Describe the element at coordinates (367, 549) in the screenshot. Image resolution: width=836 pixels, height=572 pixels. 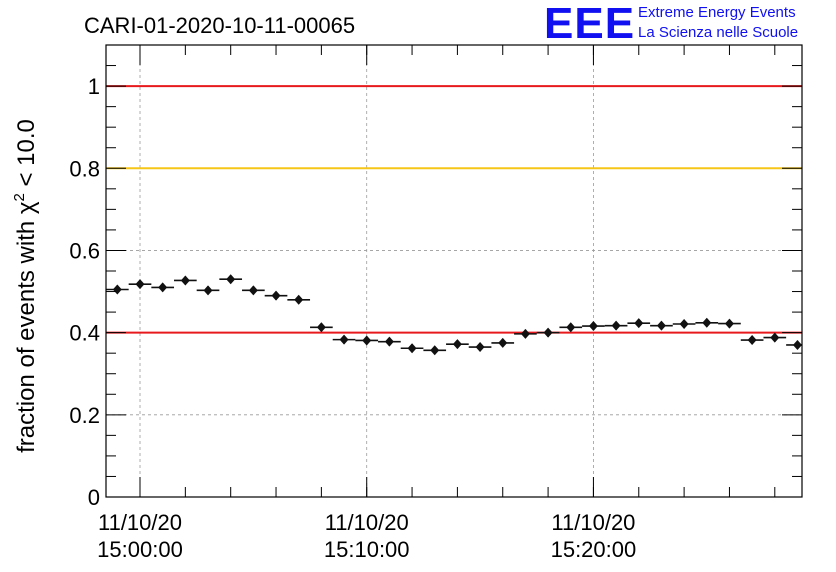
I see `x-tick-time-label: 15:10:00` at that location.